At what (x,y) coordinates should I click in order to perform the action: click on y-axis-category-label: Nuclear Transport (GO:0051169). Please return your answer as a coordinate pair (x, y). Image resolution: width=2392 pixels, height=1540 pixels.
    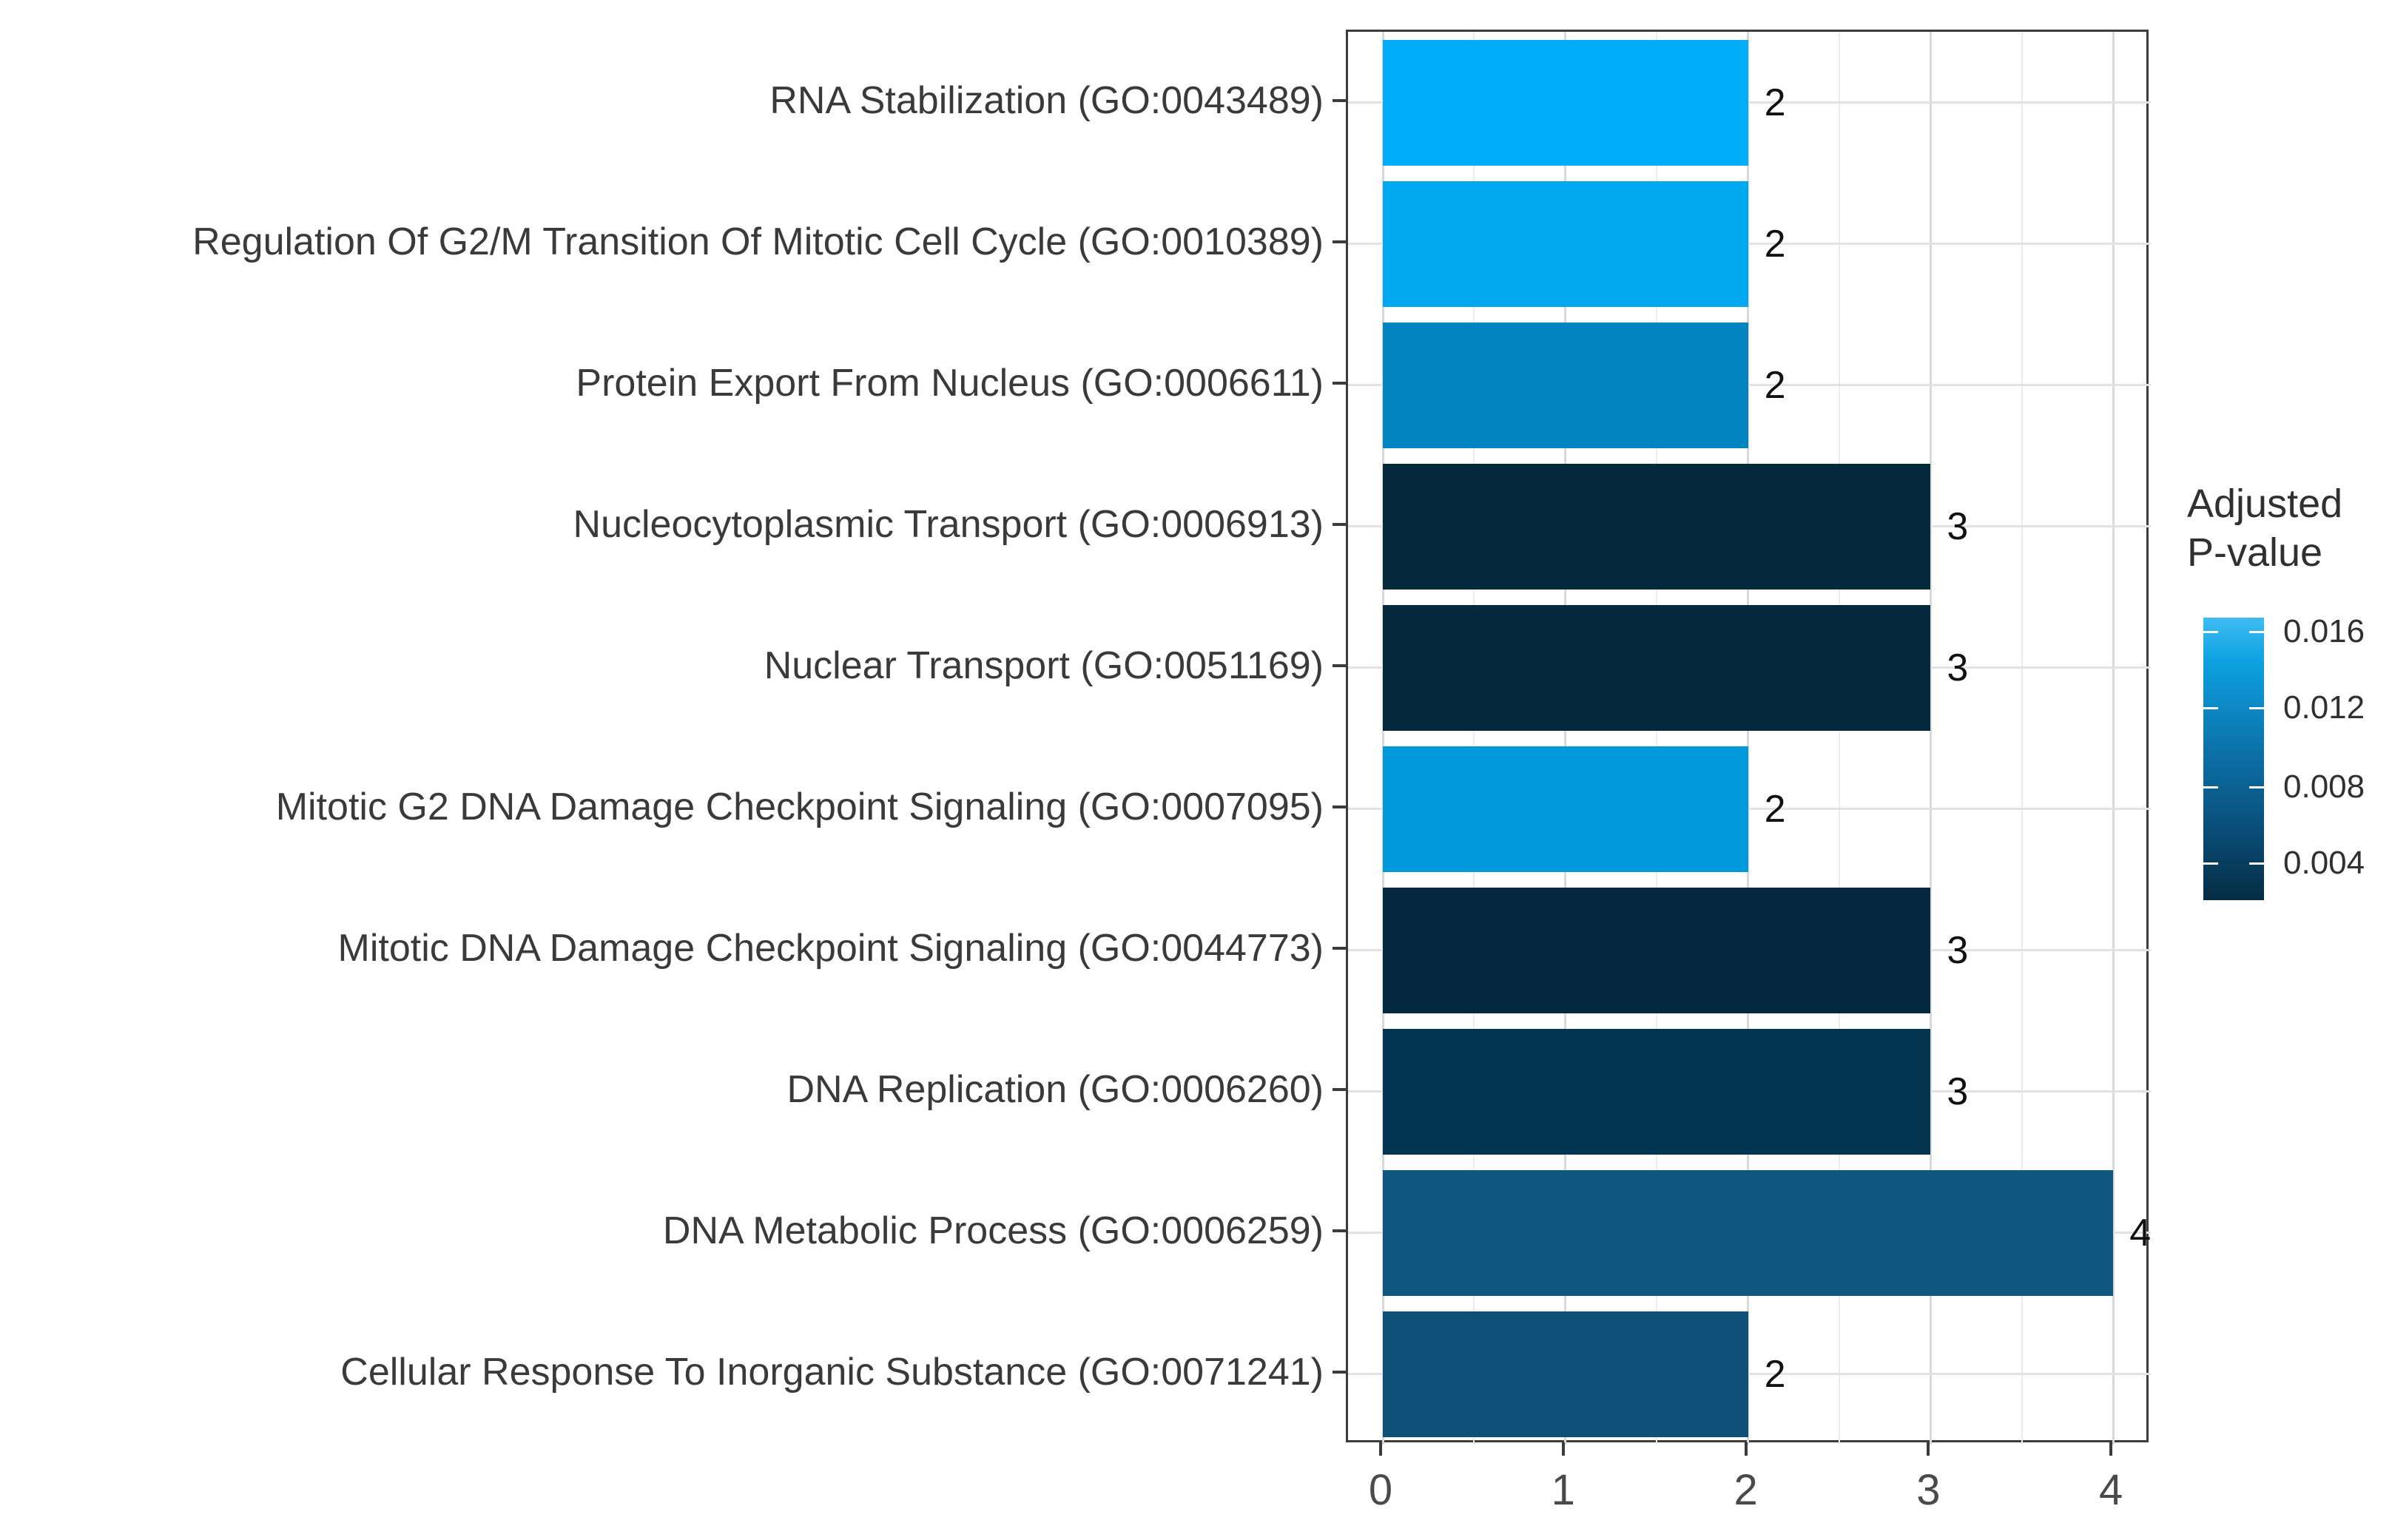
    Looking at the image, I should click on (1044, 665).